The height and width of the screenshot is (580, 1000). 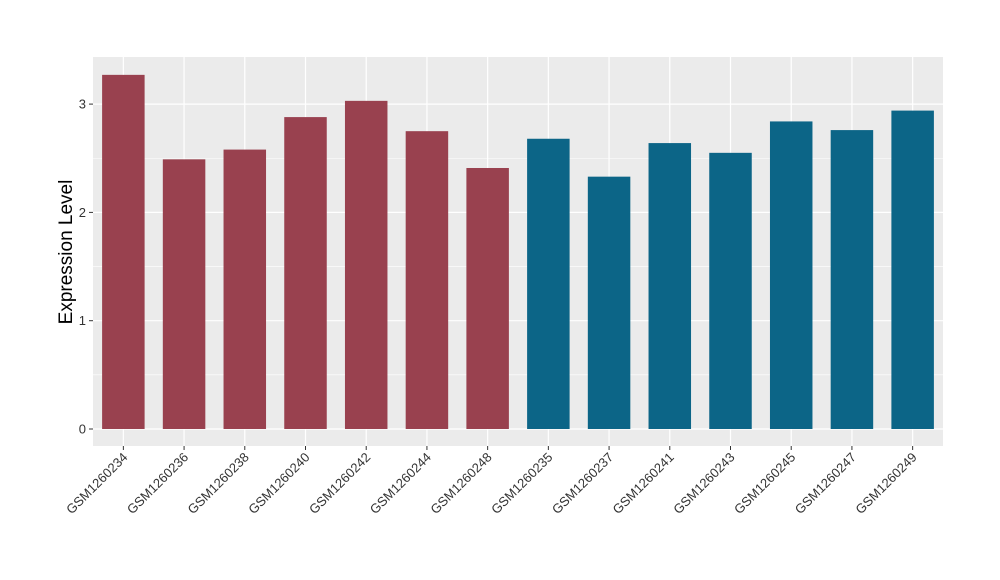 What do you see at coordinates (825, 483) in the screenshot?
I see `x-tick-label: GSM1260247` at bounding box center [825, 483].